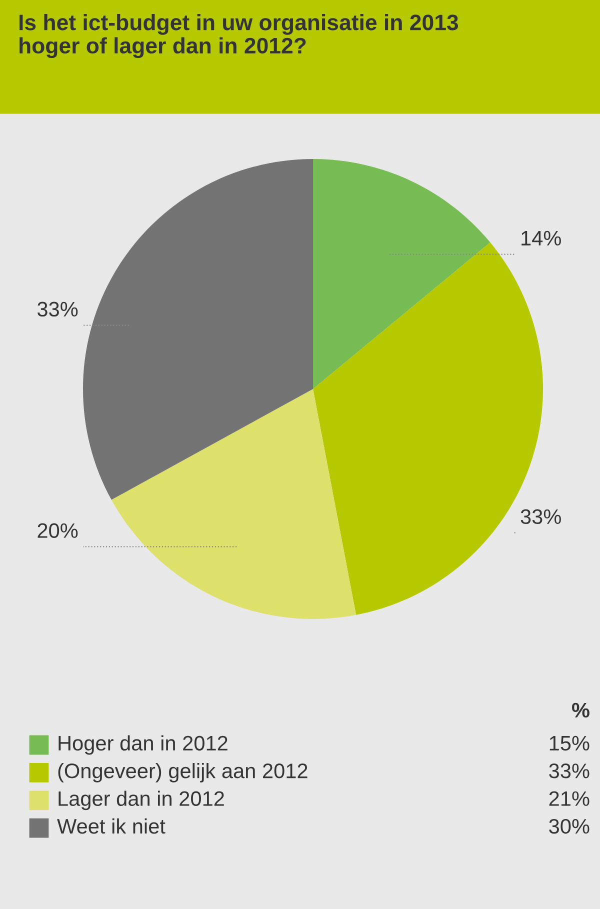  What do you see at coordinates (141, 800) in the screenshot?
I see `legend-label: Lager dan in 2012` at bounding box center [141, 800].